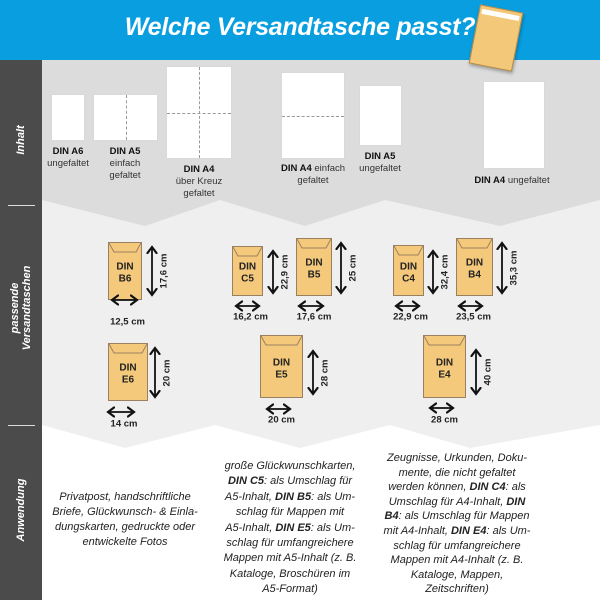 Image resolution: width=600 pixels, height=600 pixels. I want to click on envelope-din-e6: DIN E6, so click(128, 372).